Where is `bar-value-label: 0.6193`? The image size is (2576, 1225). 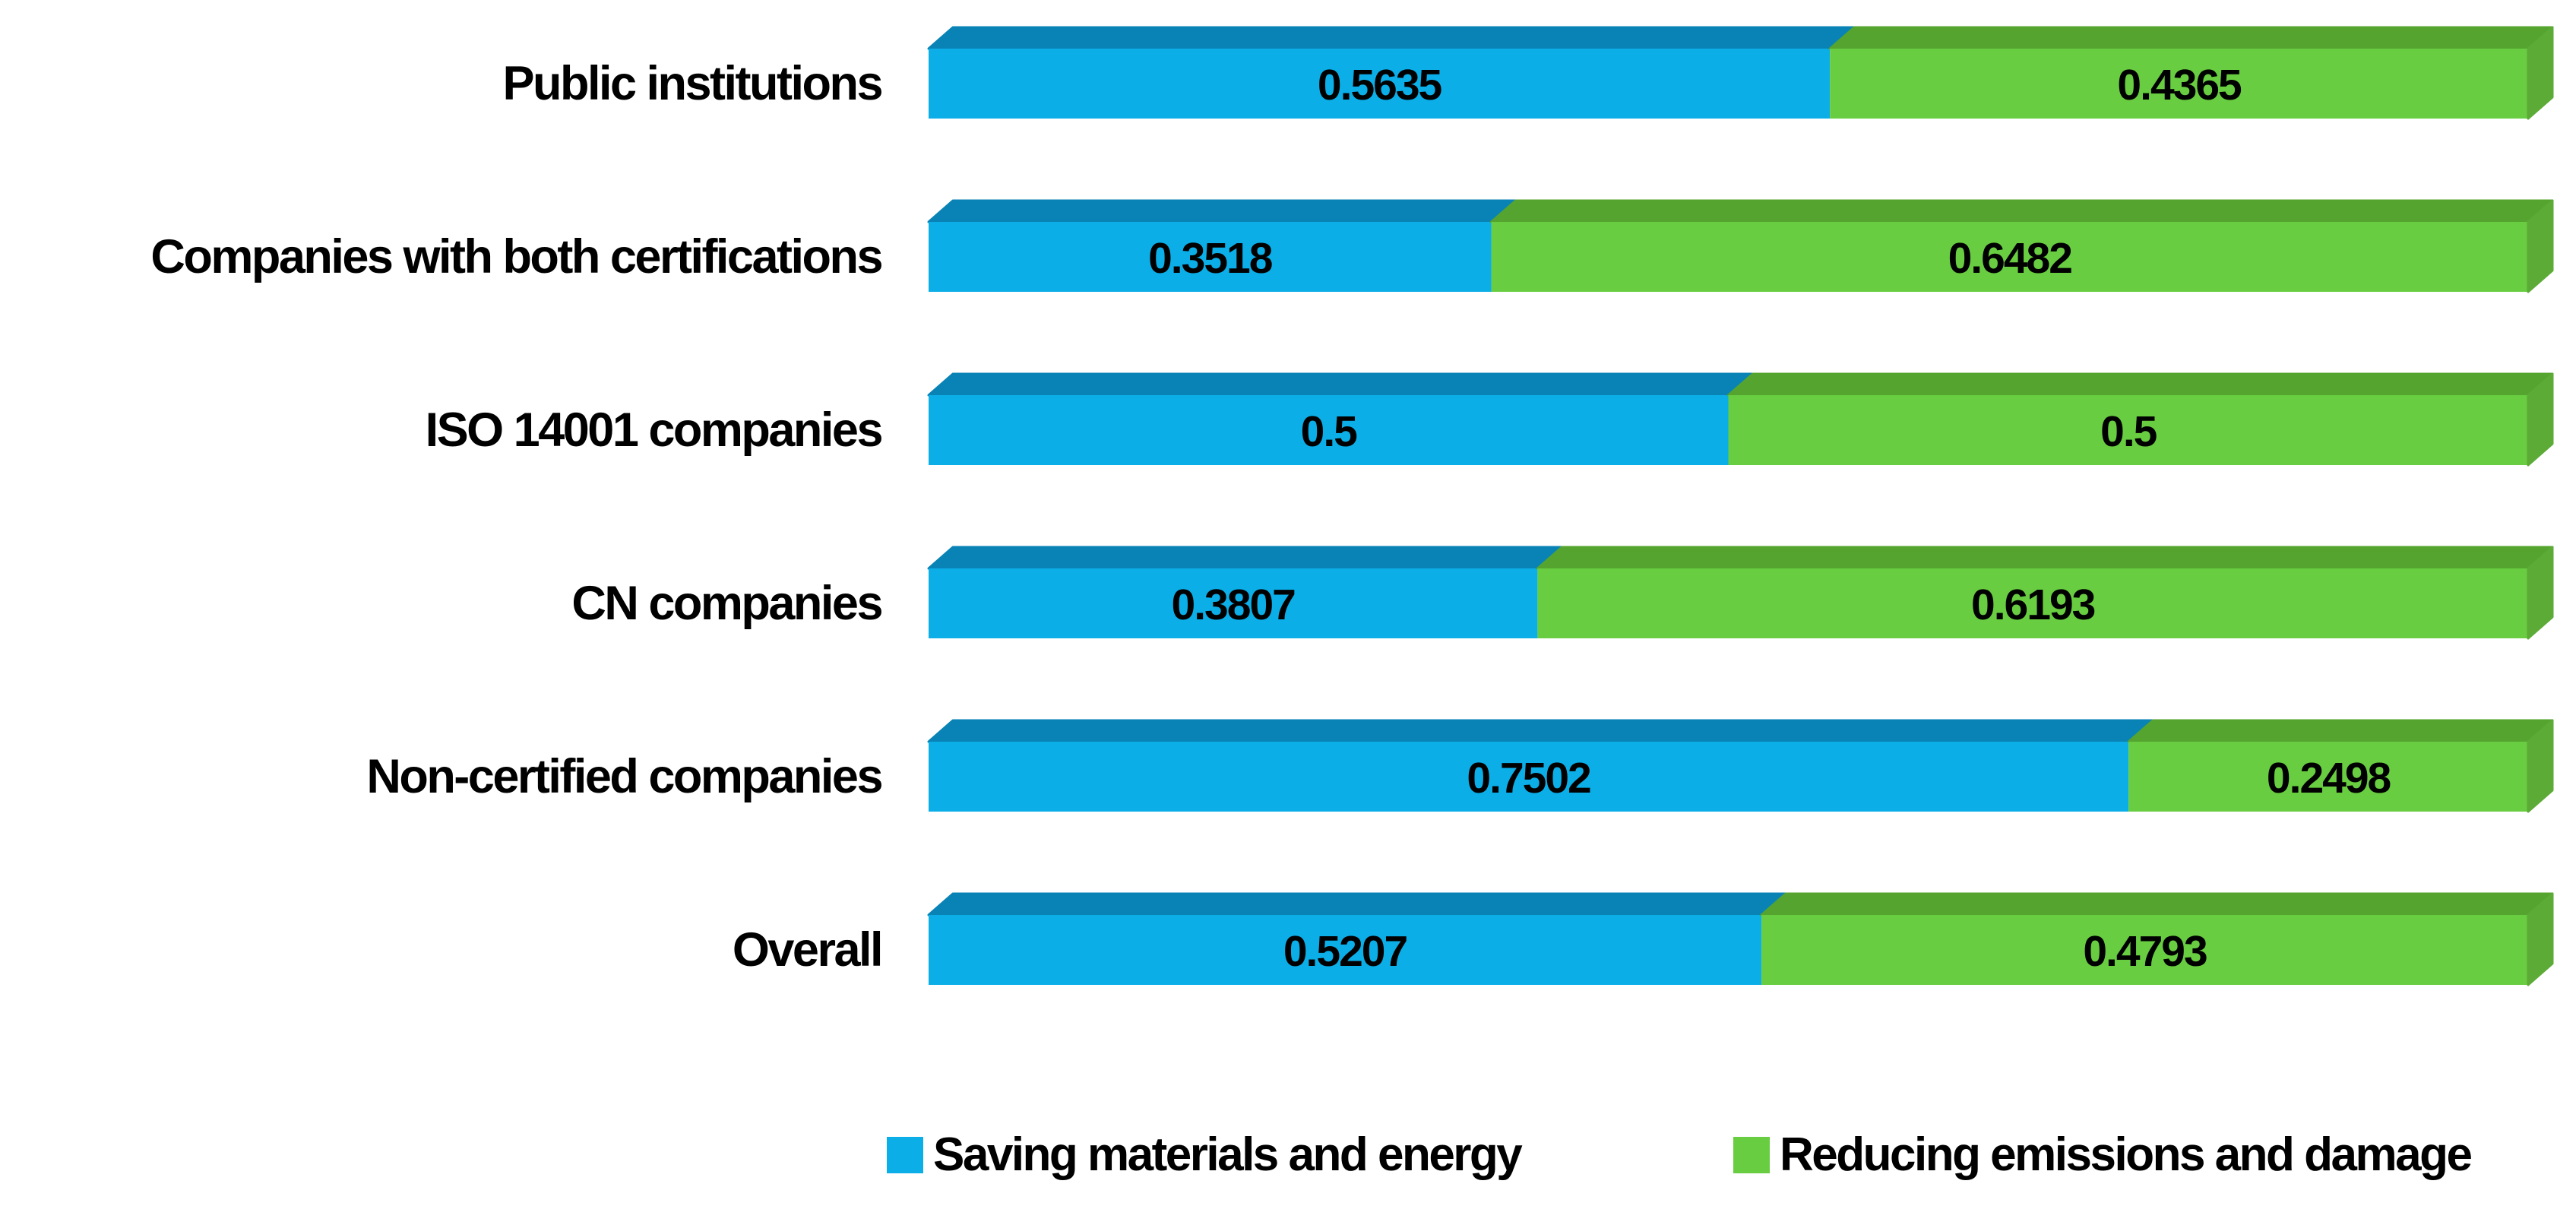
bar-value-label: 0.6193 is located at coordinates (2033, 605).